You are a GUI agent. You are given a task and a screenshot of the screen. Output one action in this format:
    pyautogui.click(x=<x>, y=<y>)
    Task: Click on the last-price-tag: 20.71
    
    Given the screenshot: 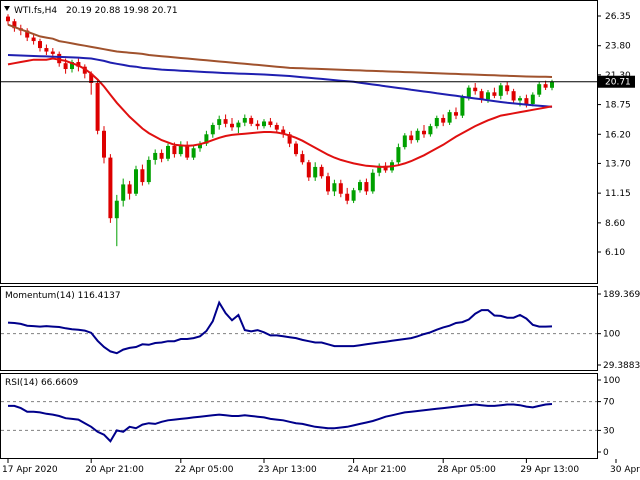 What is the action you would take?
    pyautogui.click(x=616, y=81)
    